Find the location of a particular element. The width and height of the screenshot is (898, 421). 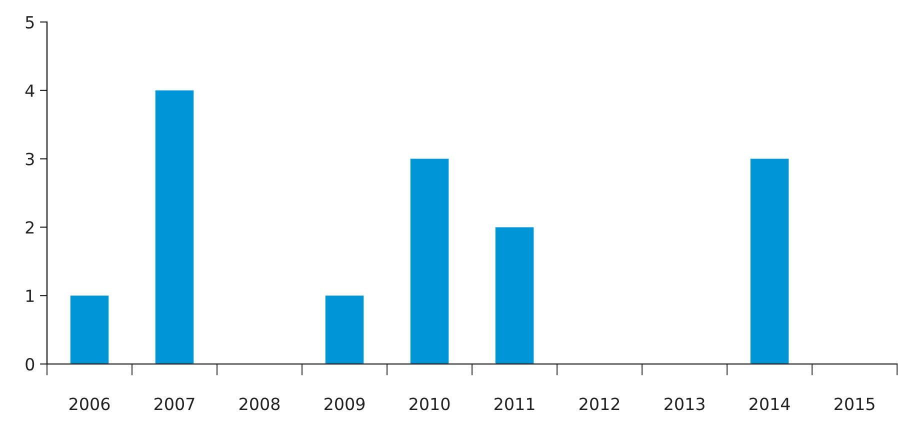

x-tick-label: 2013 is located at coordinates (684, 404).